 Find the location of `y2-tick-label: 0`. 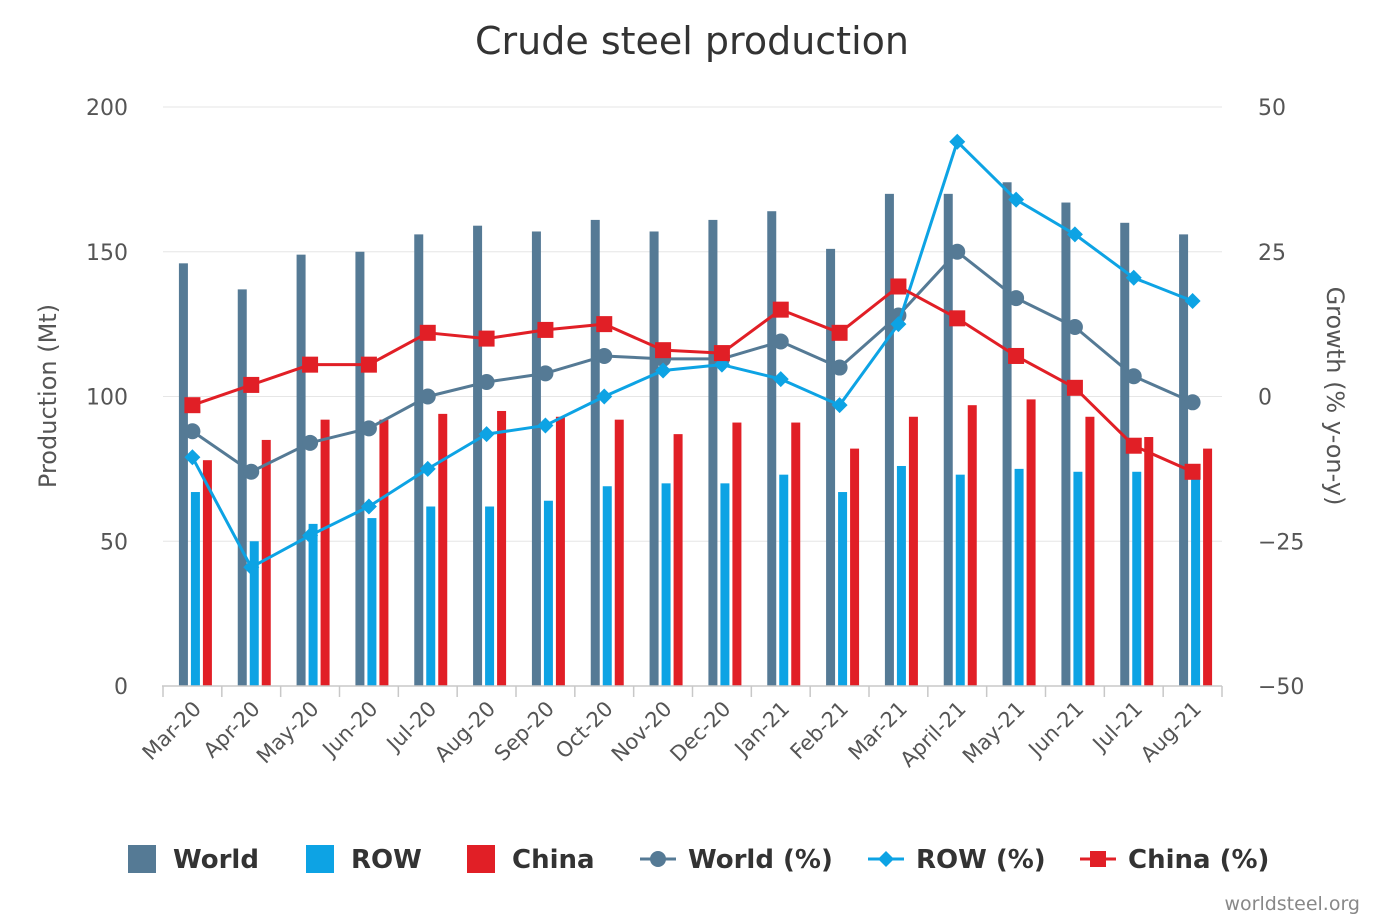

y2-tick-label: 0 is located at coordinates (1265, 398).